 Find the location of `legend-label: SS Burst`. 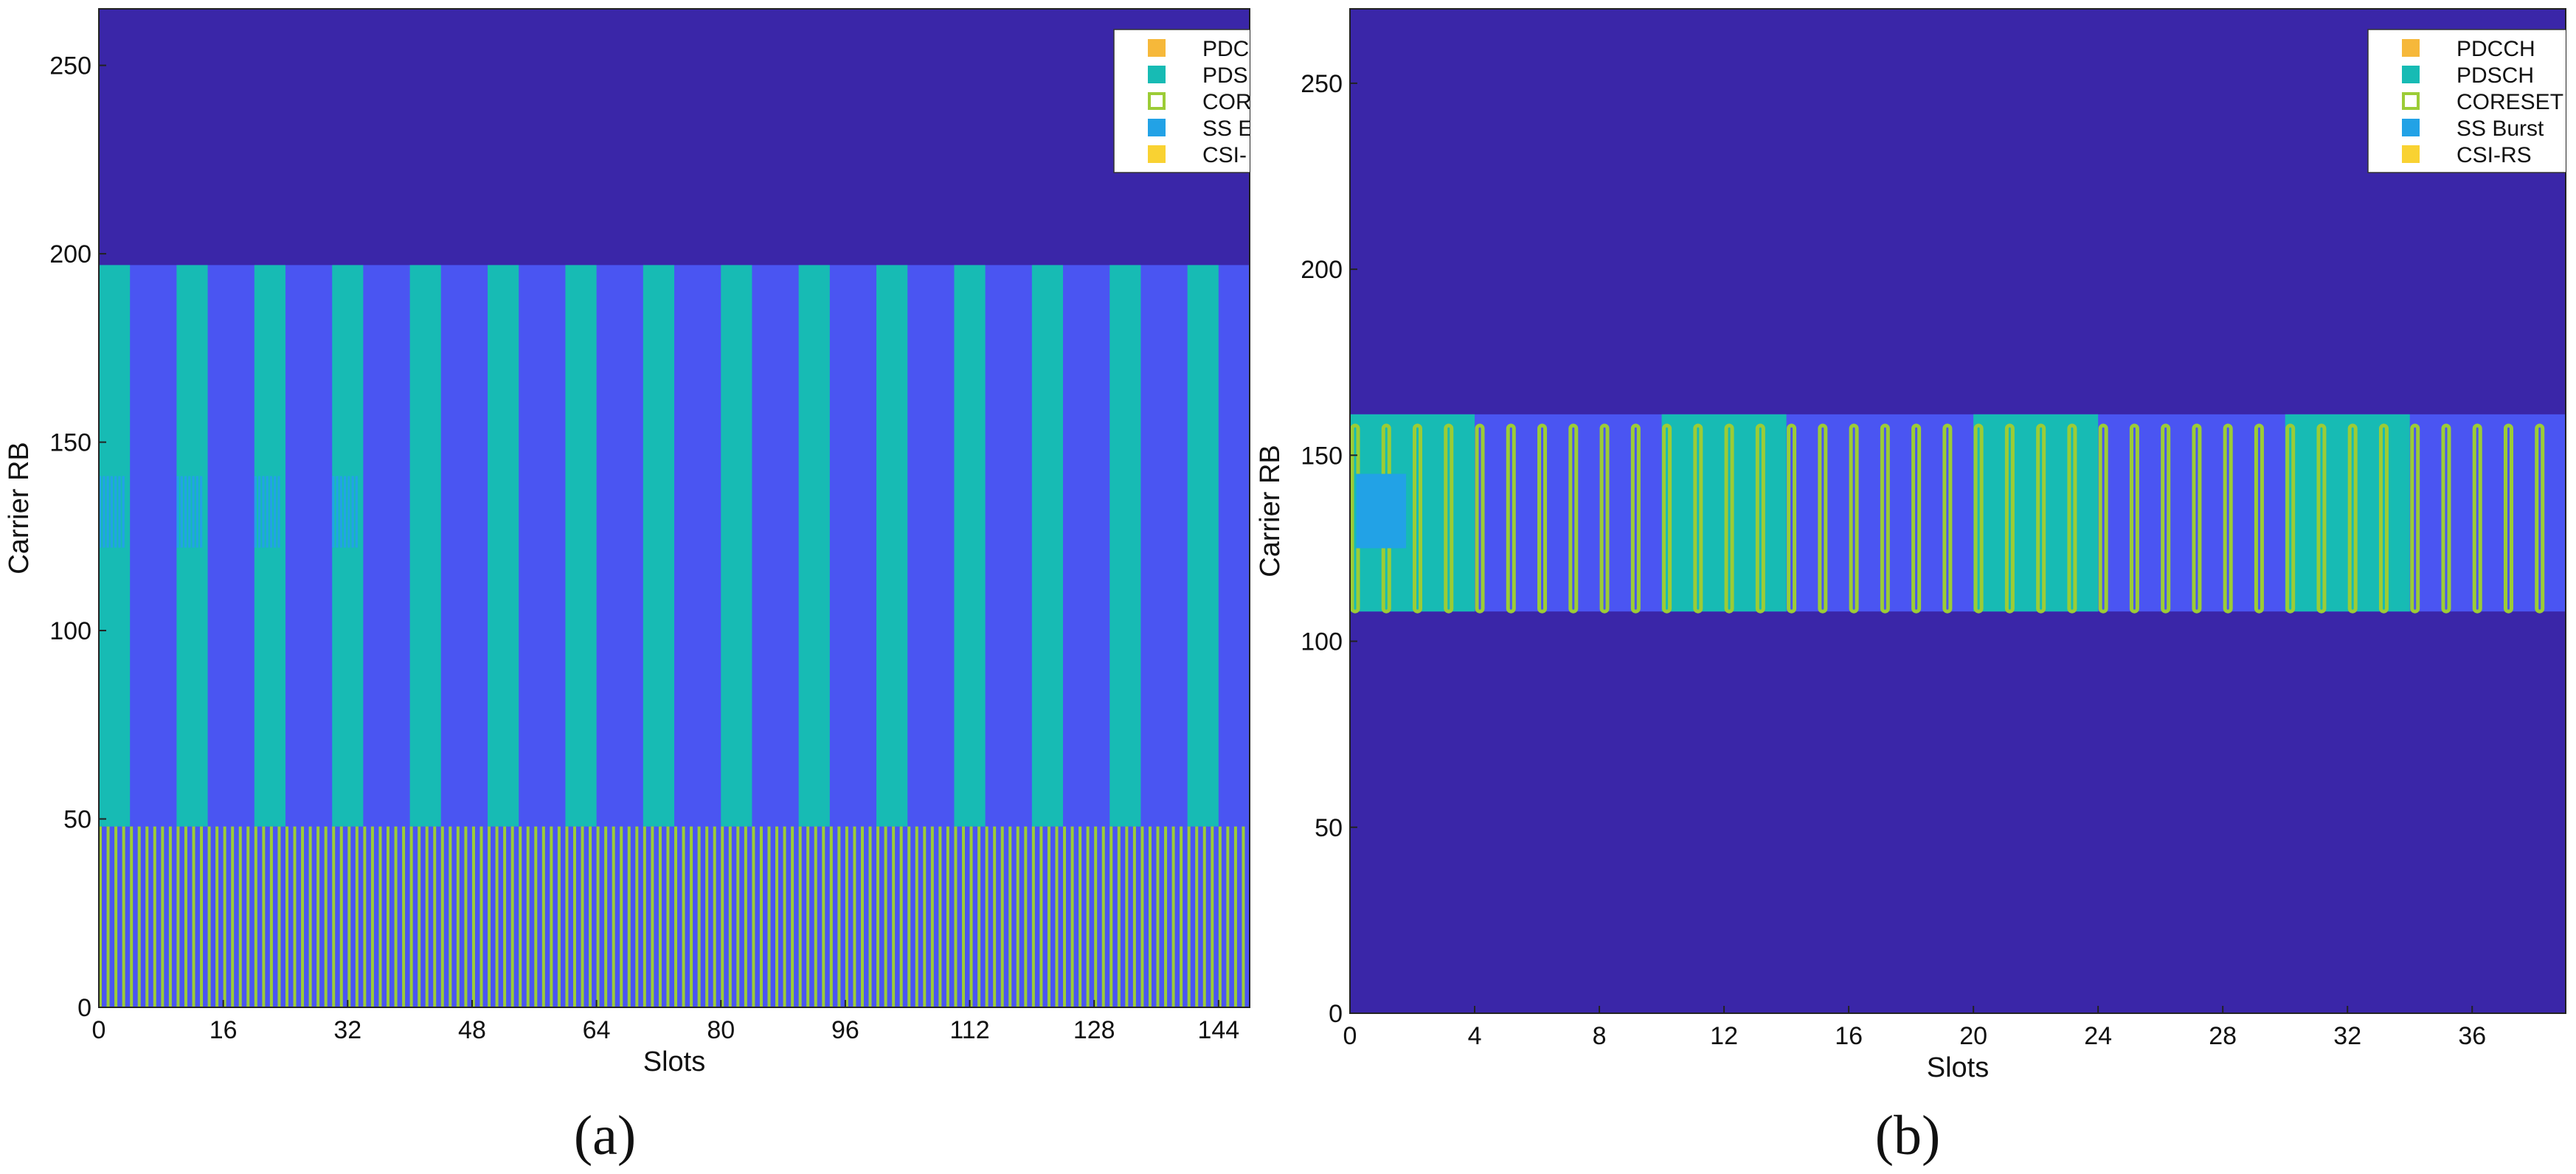

legend-label: SS Burst is located at coordinates (2500, 129).